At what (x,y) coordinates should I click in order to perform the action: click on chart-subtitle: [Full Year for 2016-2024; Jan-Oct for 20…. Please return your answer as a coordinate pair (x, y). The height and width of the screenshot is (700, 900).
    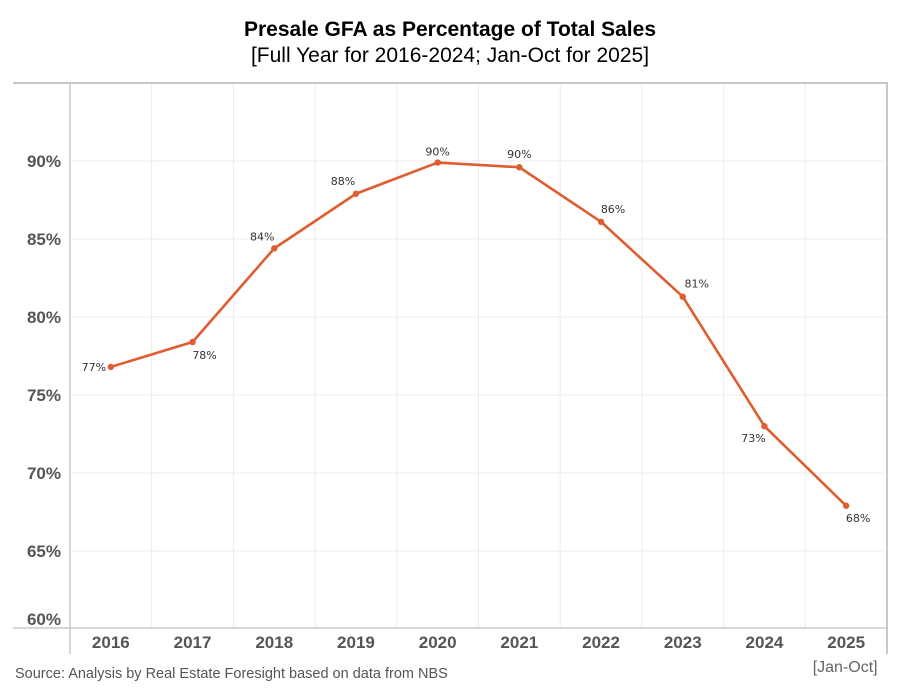
    Looking at the image, I should click on (450, 55).